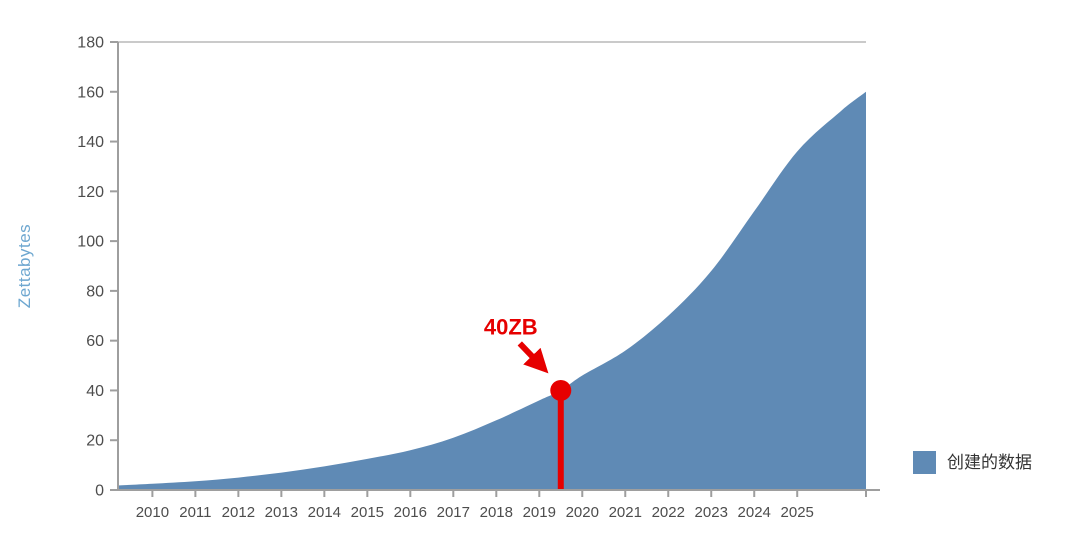  What do you see at coordinates (95, 341) in the screenshot?
I see `y-tick-label: 60` at bounding box center [95, 341].